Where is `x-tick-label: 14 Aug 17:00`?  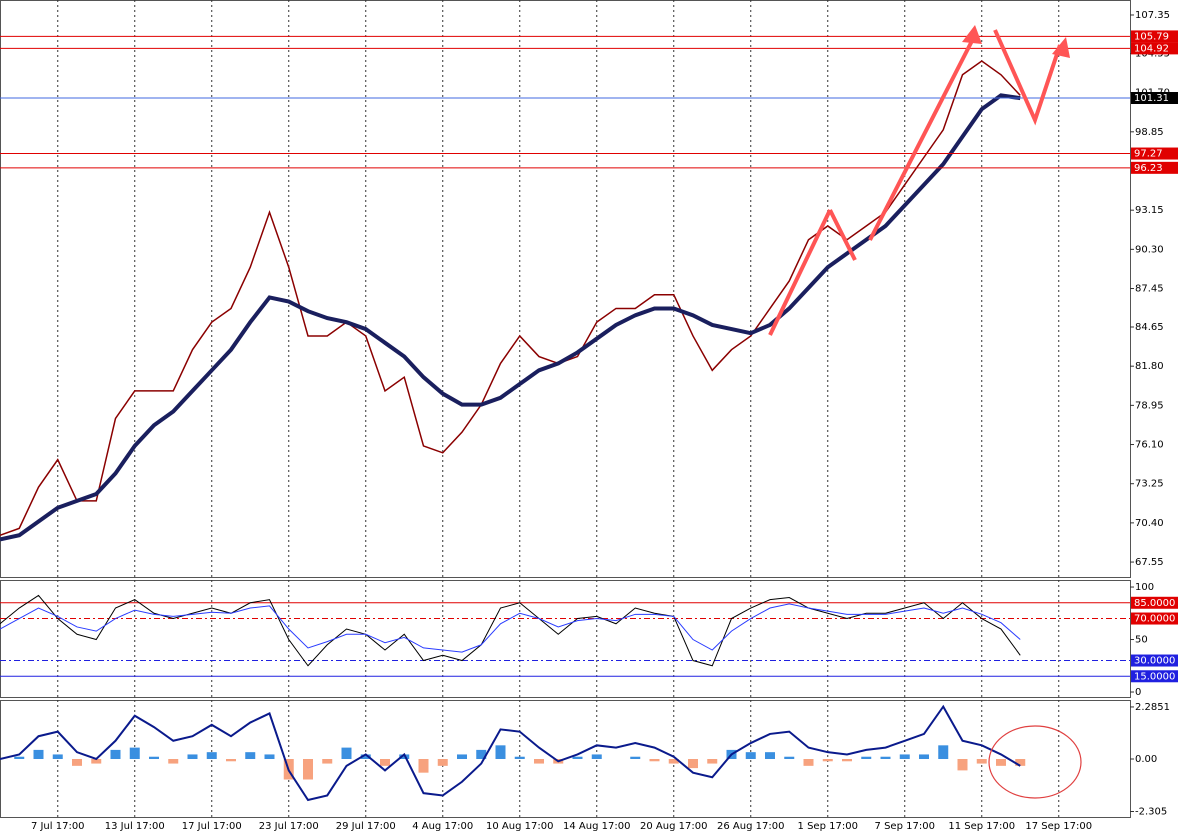 x-tick-label: 14 Aug 17:00 is located at coordinates (596, 826).